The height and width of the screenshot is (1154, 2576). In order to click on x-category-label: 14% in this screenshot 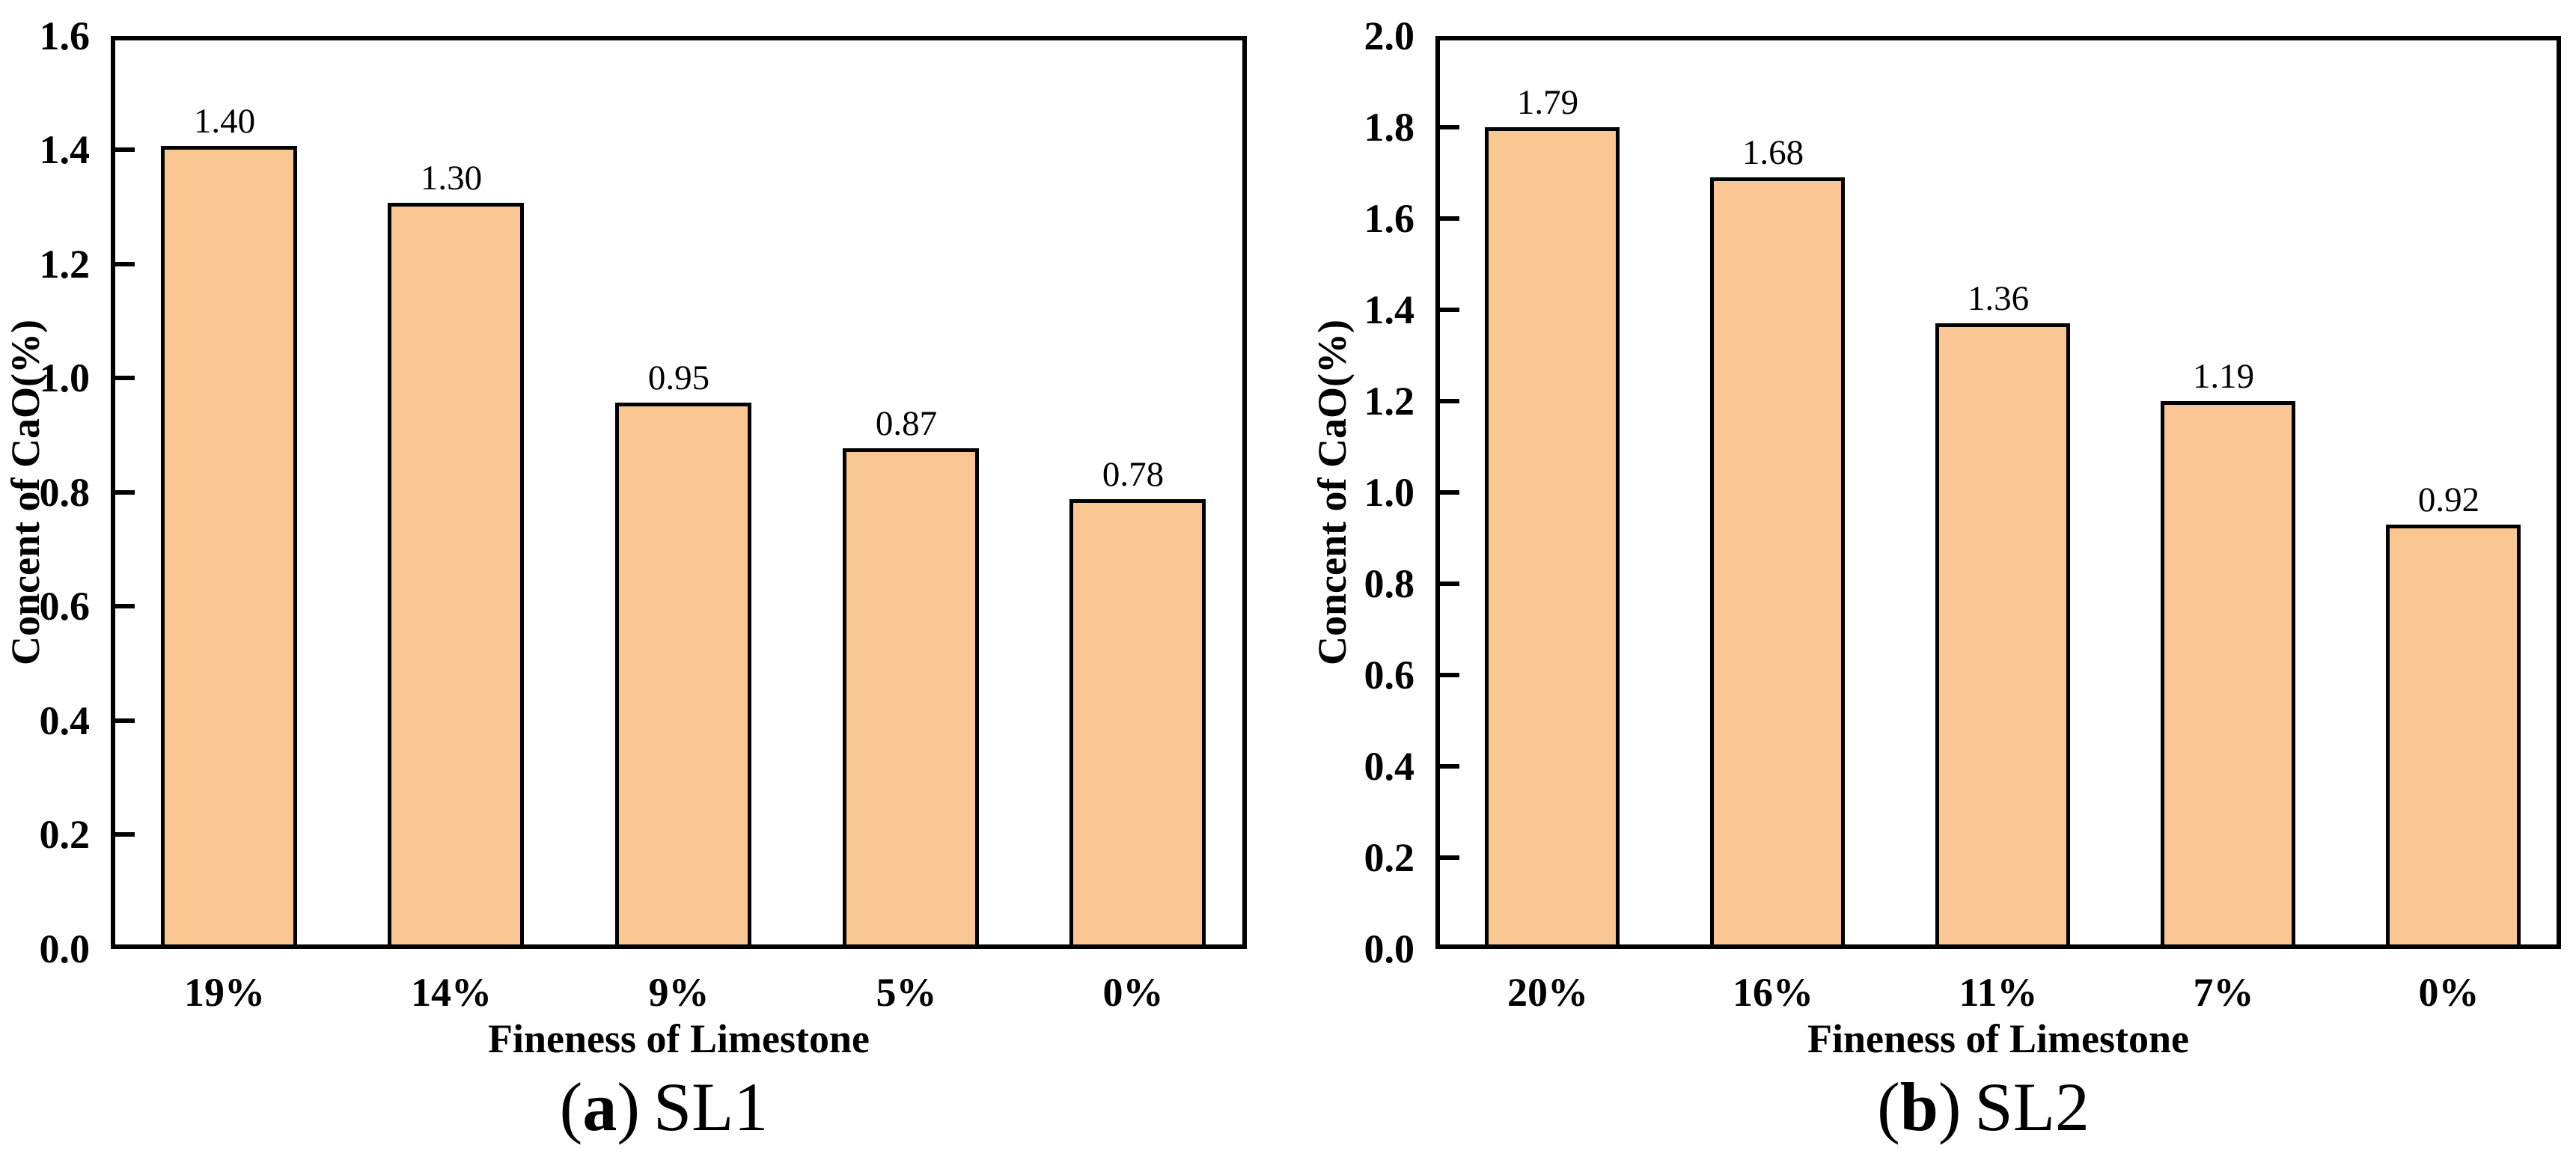, I will do `click(451, 993)`.